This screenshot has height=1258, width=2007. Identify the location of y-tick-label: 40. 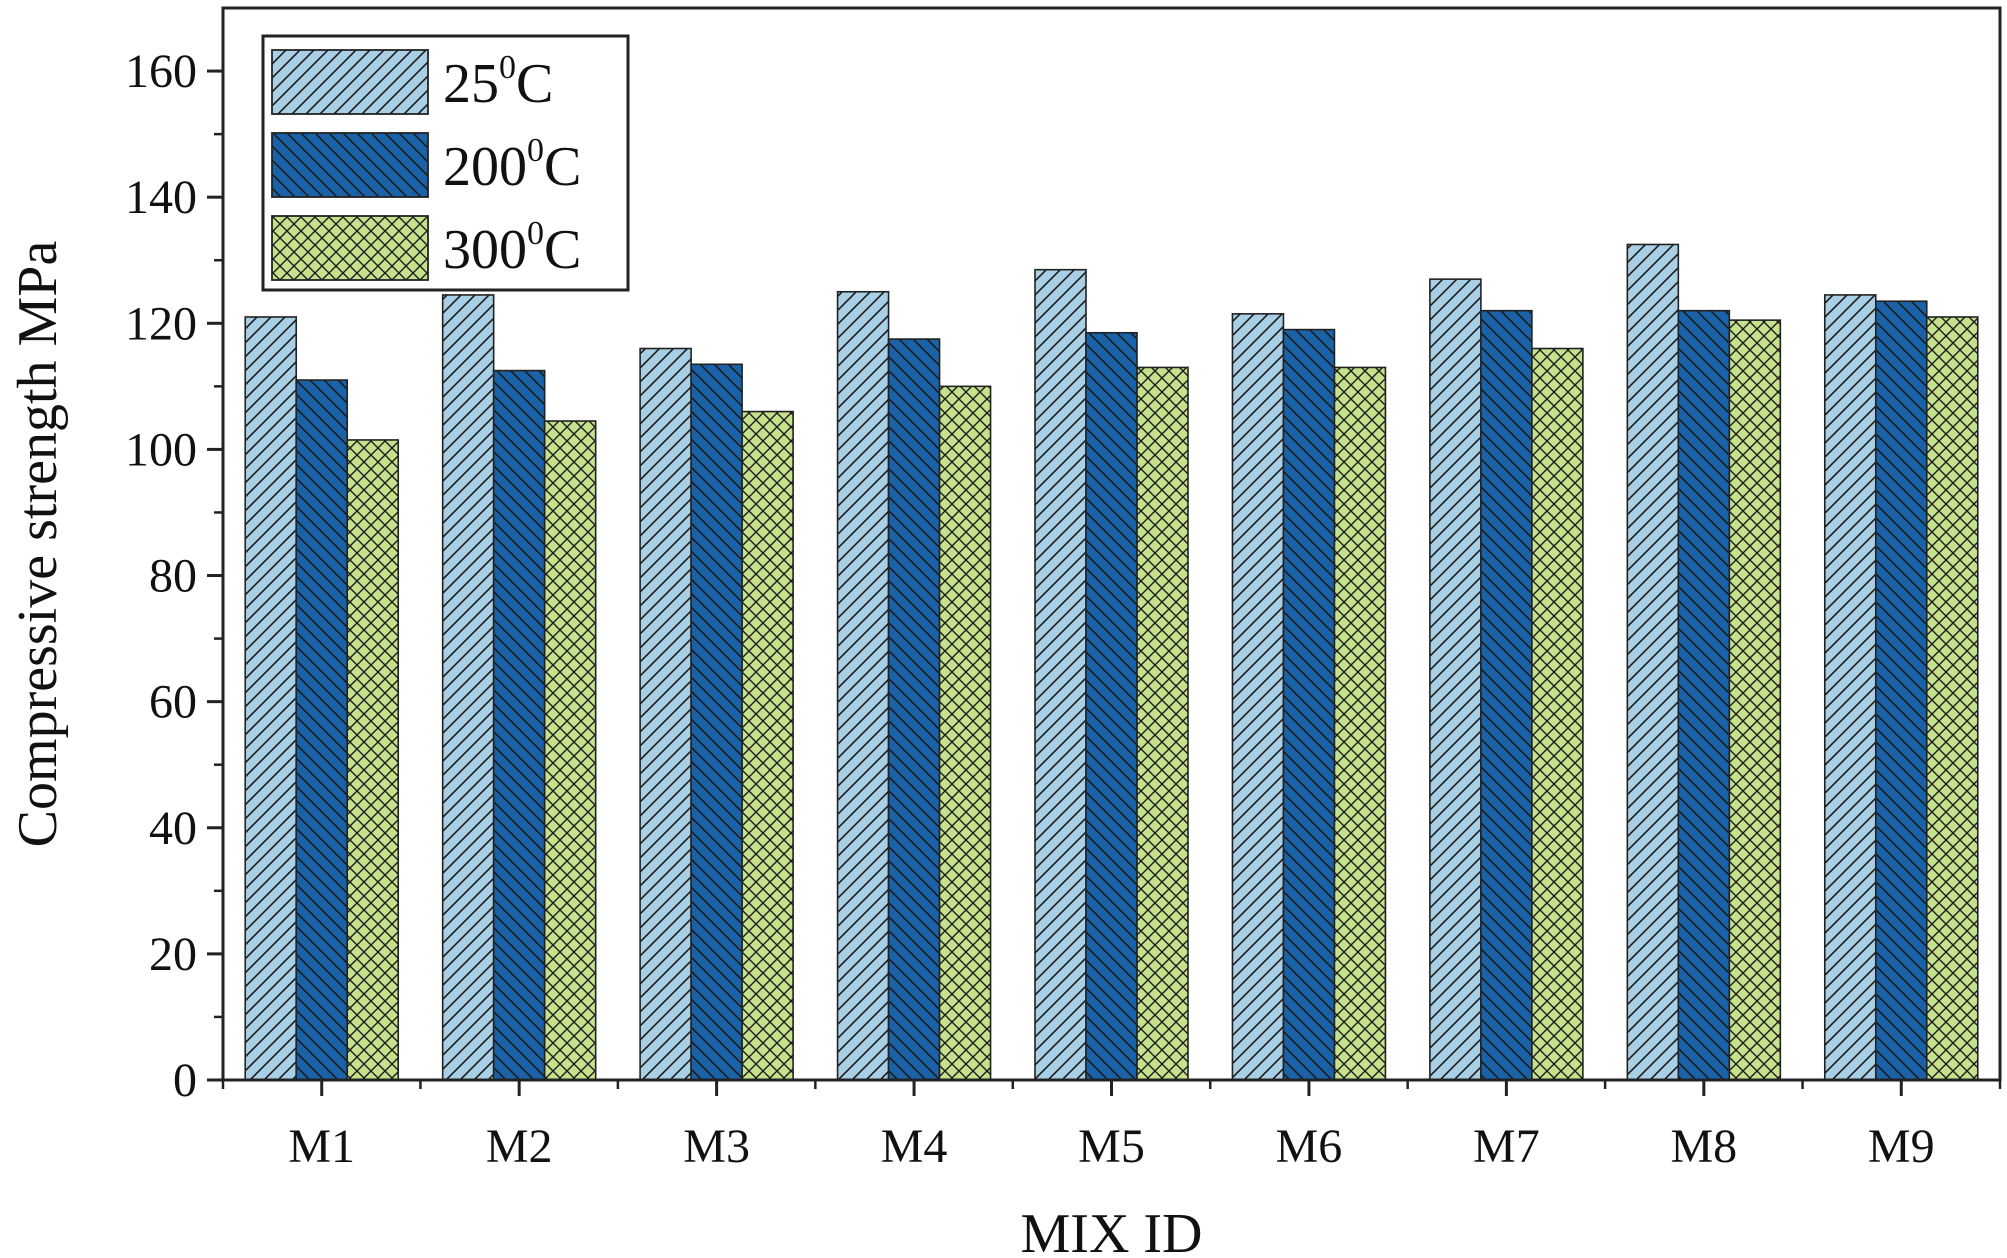
(173, 828).